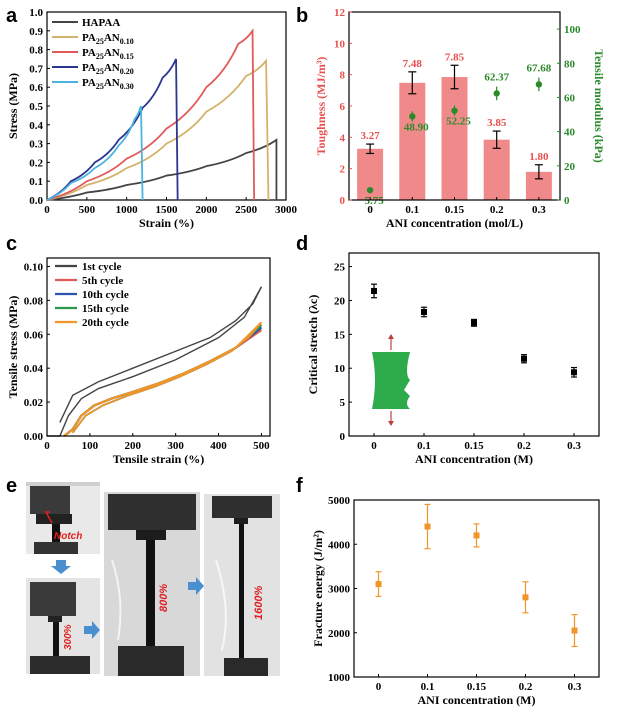 This screenshot has height=716, width=618. What do you see at coordinates (34, 369) in the screenshot?
I see `c-ytick-label: 0.04` at bounding box center [34, 369].